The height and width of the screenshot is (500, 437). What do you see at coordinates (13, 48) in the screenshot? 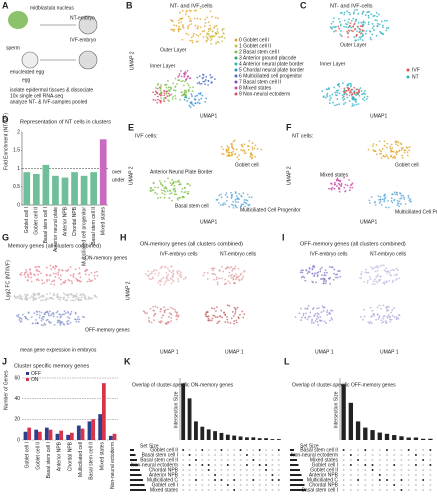
I see `label: sperm` at bounding box center [13, 48].